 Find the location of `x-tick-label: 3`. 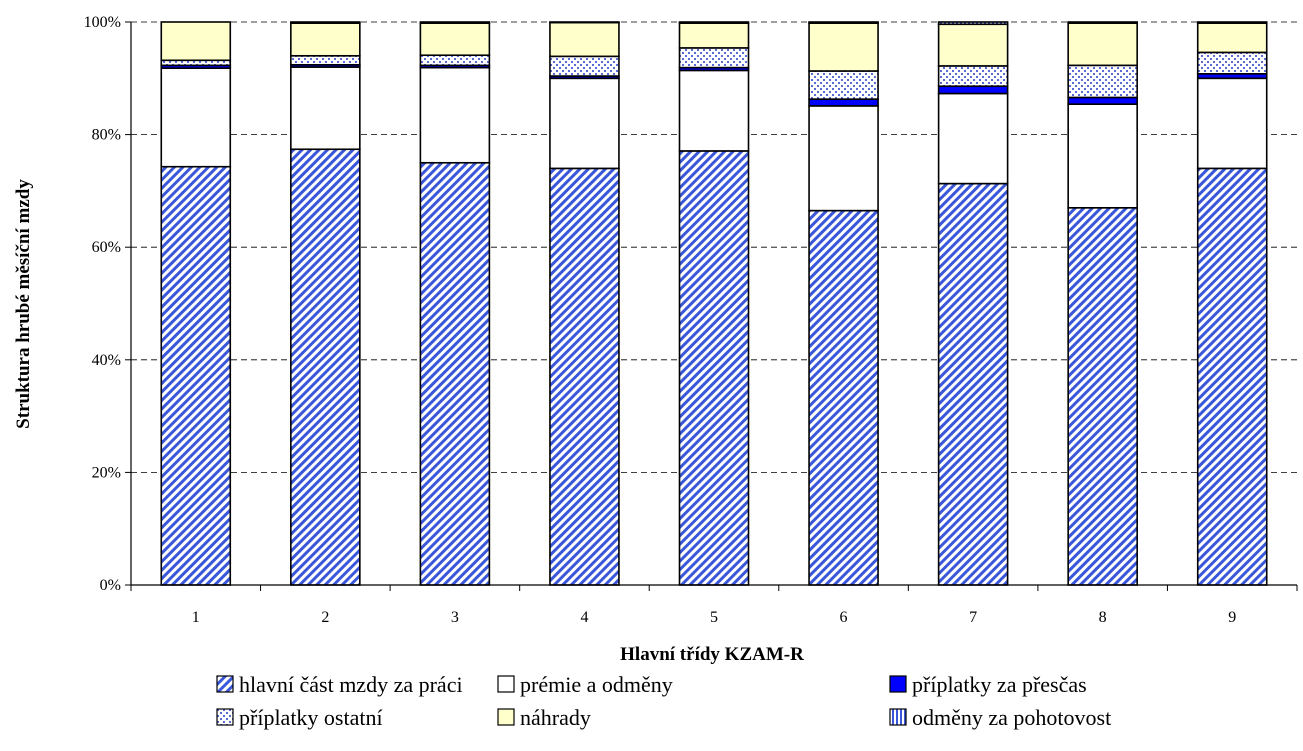

x-tick-label: 3 is located at coordinates (455, 617).